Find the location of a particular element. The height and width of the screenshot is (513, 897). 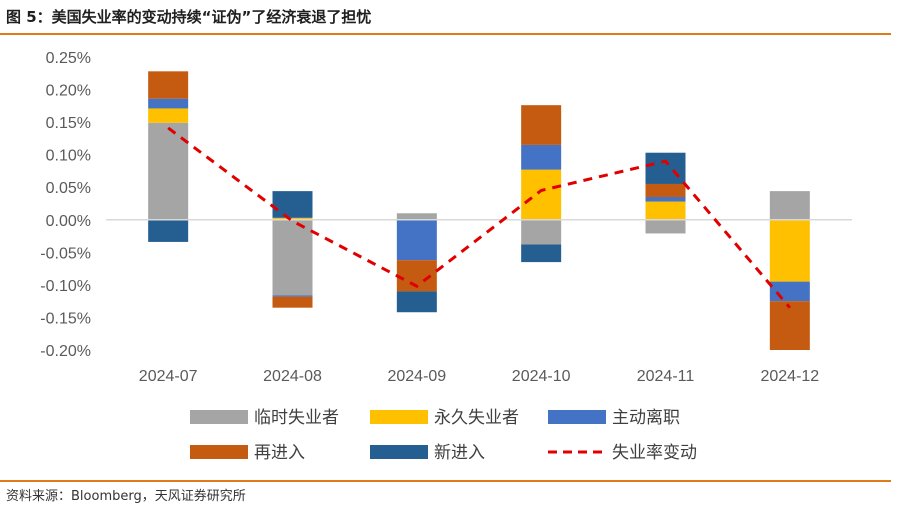

chart-title: 图 5：美国失业率的变动持续“证伪”了经济衰退了担忧 is located at coordinates (189, 17).